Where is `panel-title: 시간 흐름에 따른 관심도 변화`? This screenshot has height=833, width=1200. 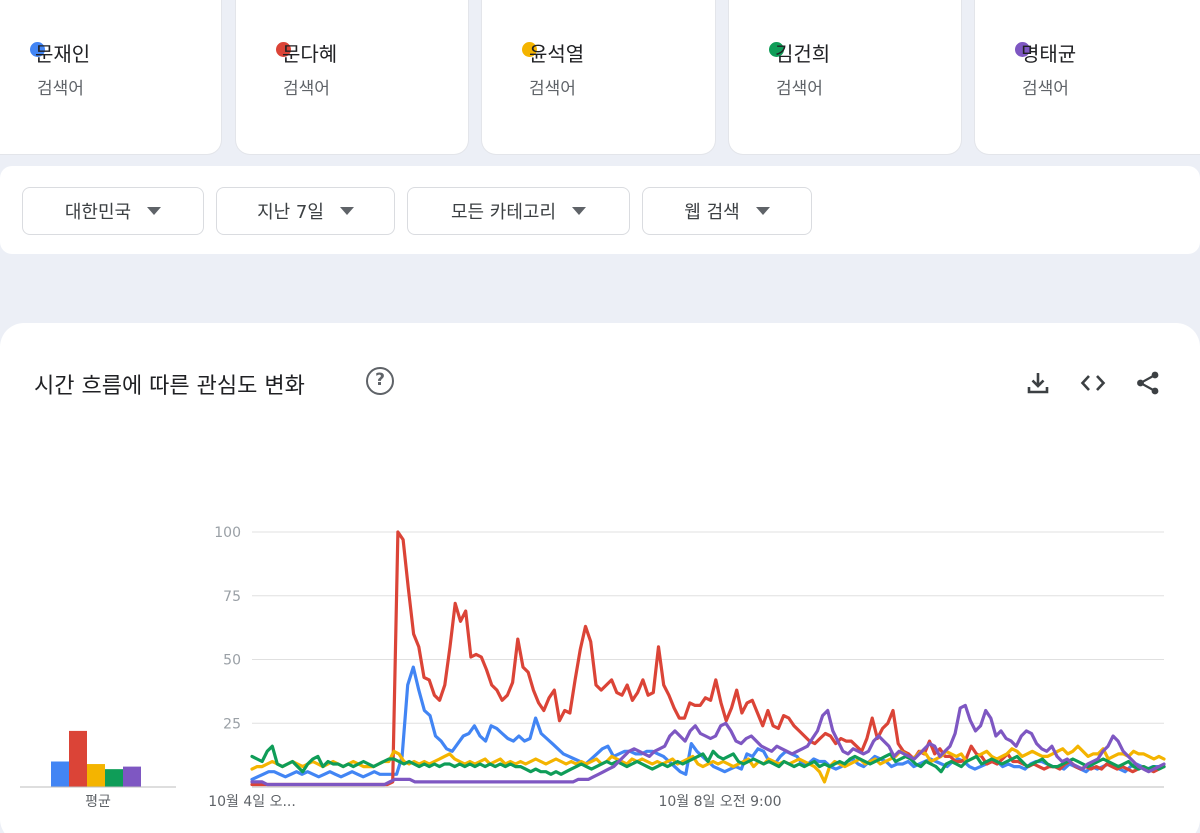 panel-title: 시간 흐름에 따른 관심도 변화 is located at coordinates (169, 386).